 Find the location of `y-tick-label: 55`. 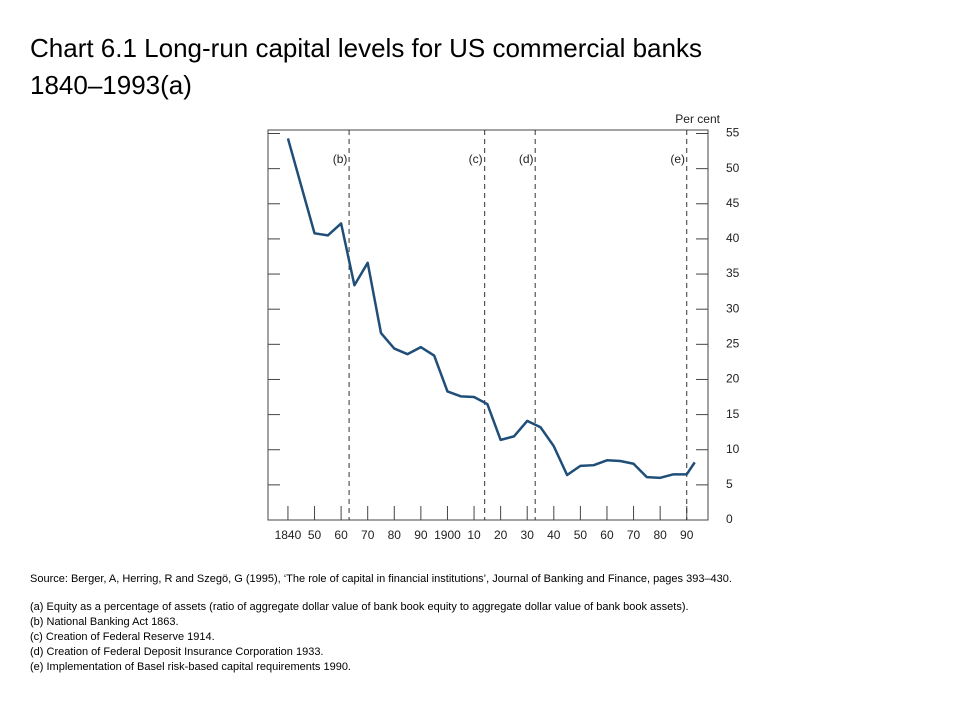

y-tick-label: 55 is located at coordinates (733, 133).